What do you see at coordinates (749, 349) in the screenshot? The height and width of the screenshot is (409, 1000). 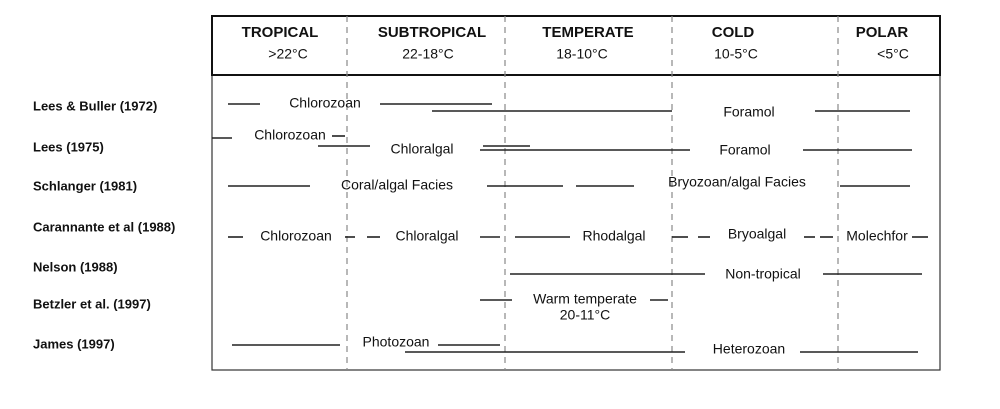 I see `zone-label: Heterozoan` at bounding box center [749, 349].